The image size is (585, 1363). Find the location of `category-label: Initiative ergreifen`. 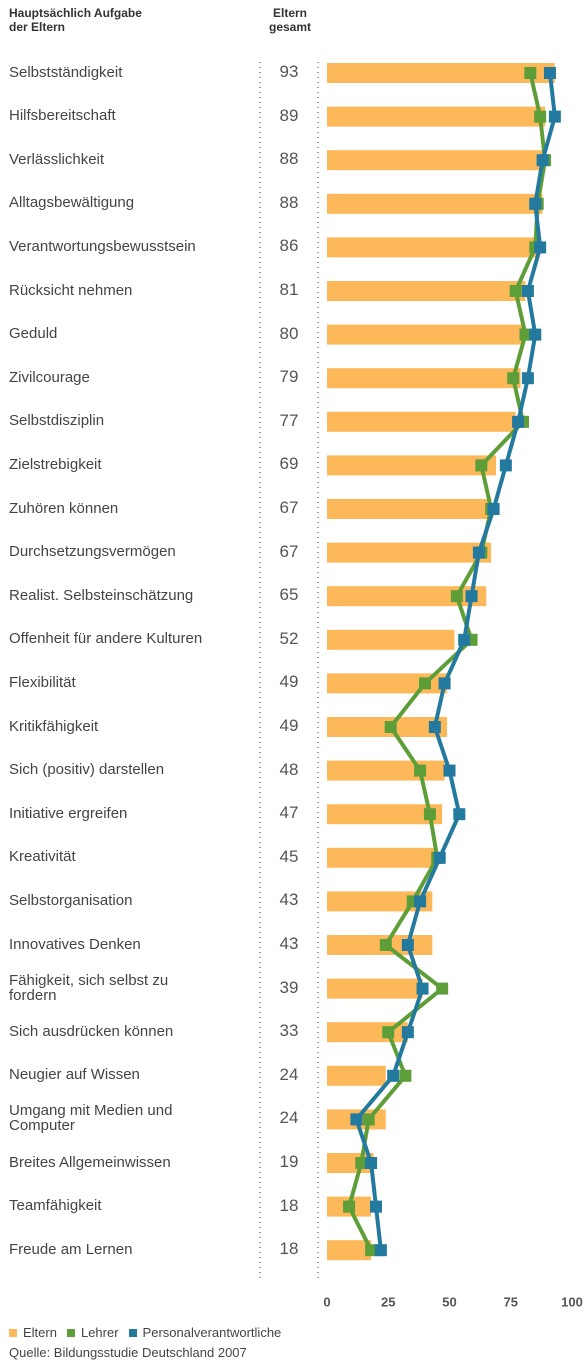

category-label: Initiative ergreifen is located at coordinates (68, 813).